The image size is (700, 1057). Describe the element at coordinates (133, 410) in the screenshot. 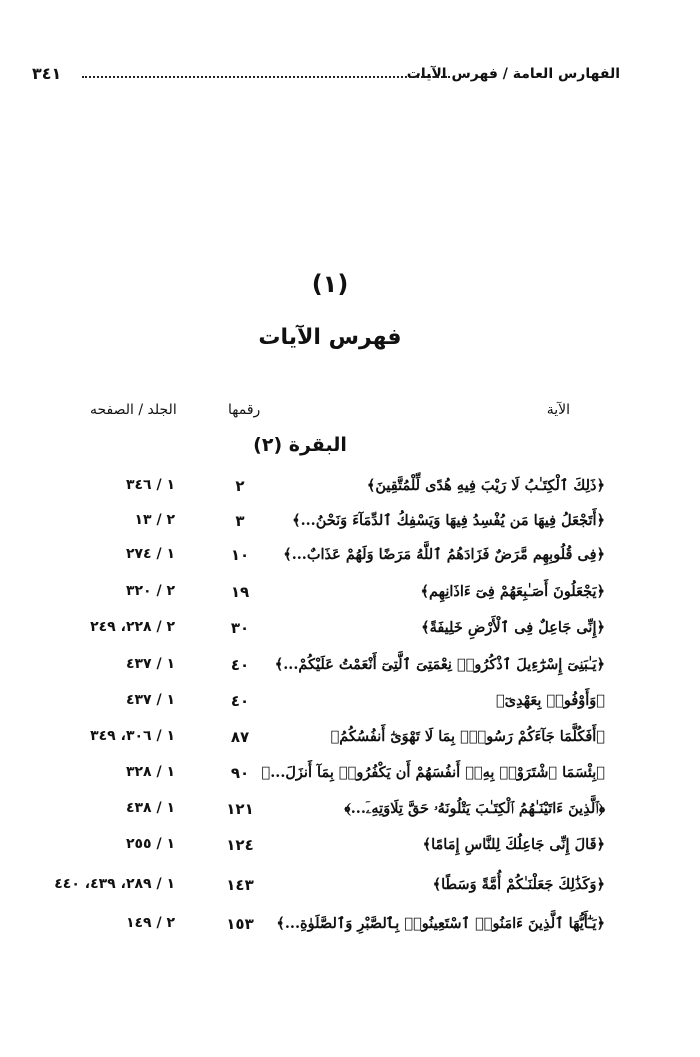

I see `column-header-volume-page: الجلد / الصفحه` at that location.